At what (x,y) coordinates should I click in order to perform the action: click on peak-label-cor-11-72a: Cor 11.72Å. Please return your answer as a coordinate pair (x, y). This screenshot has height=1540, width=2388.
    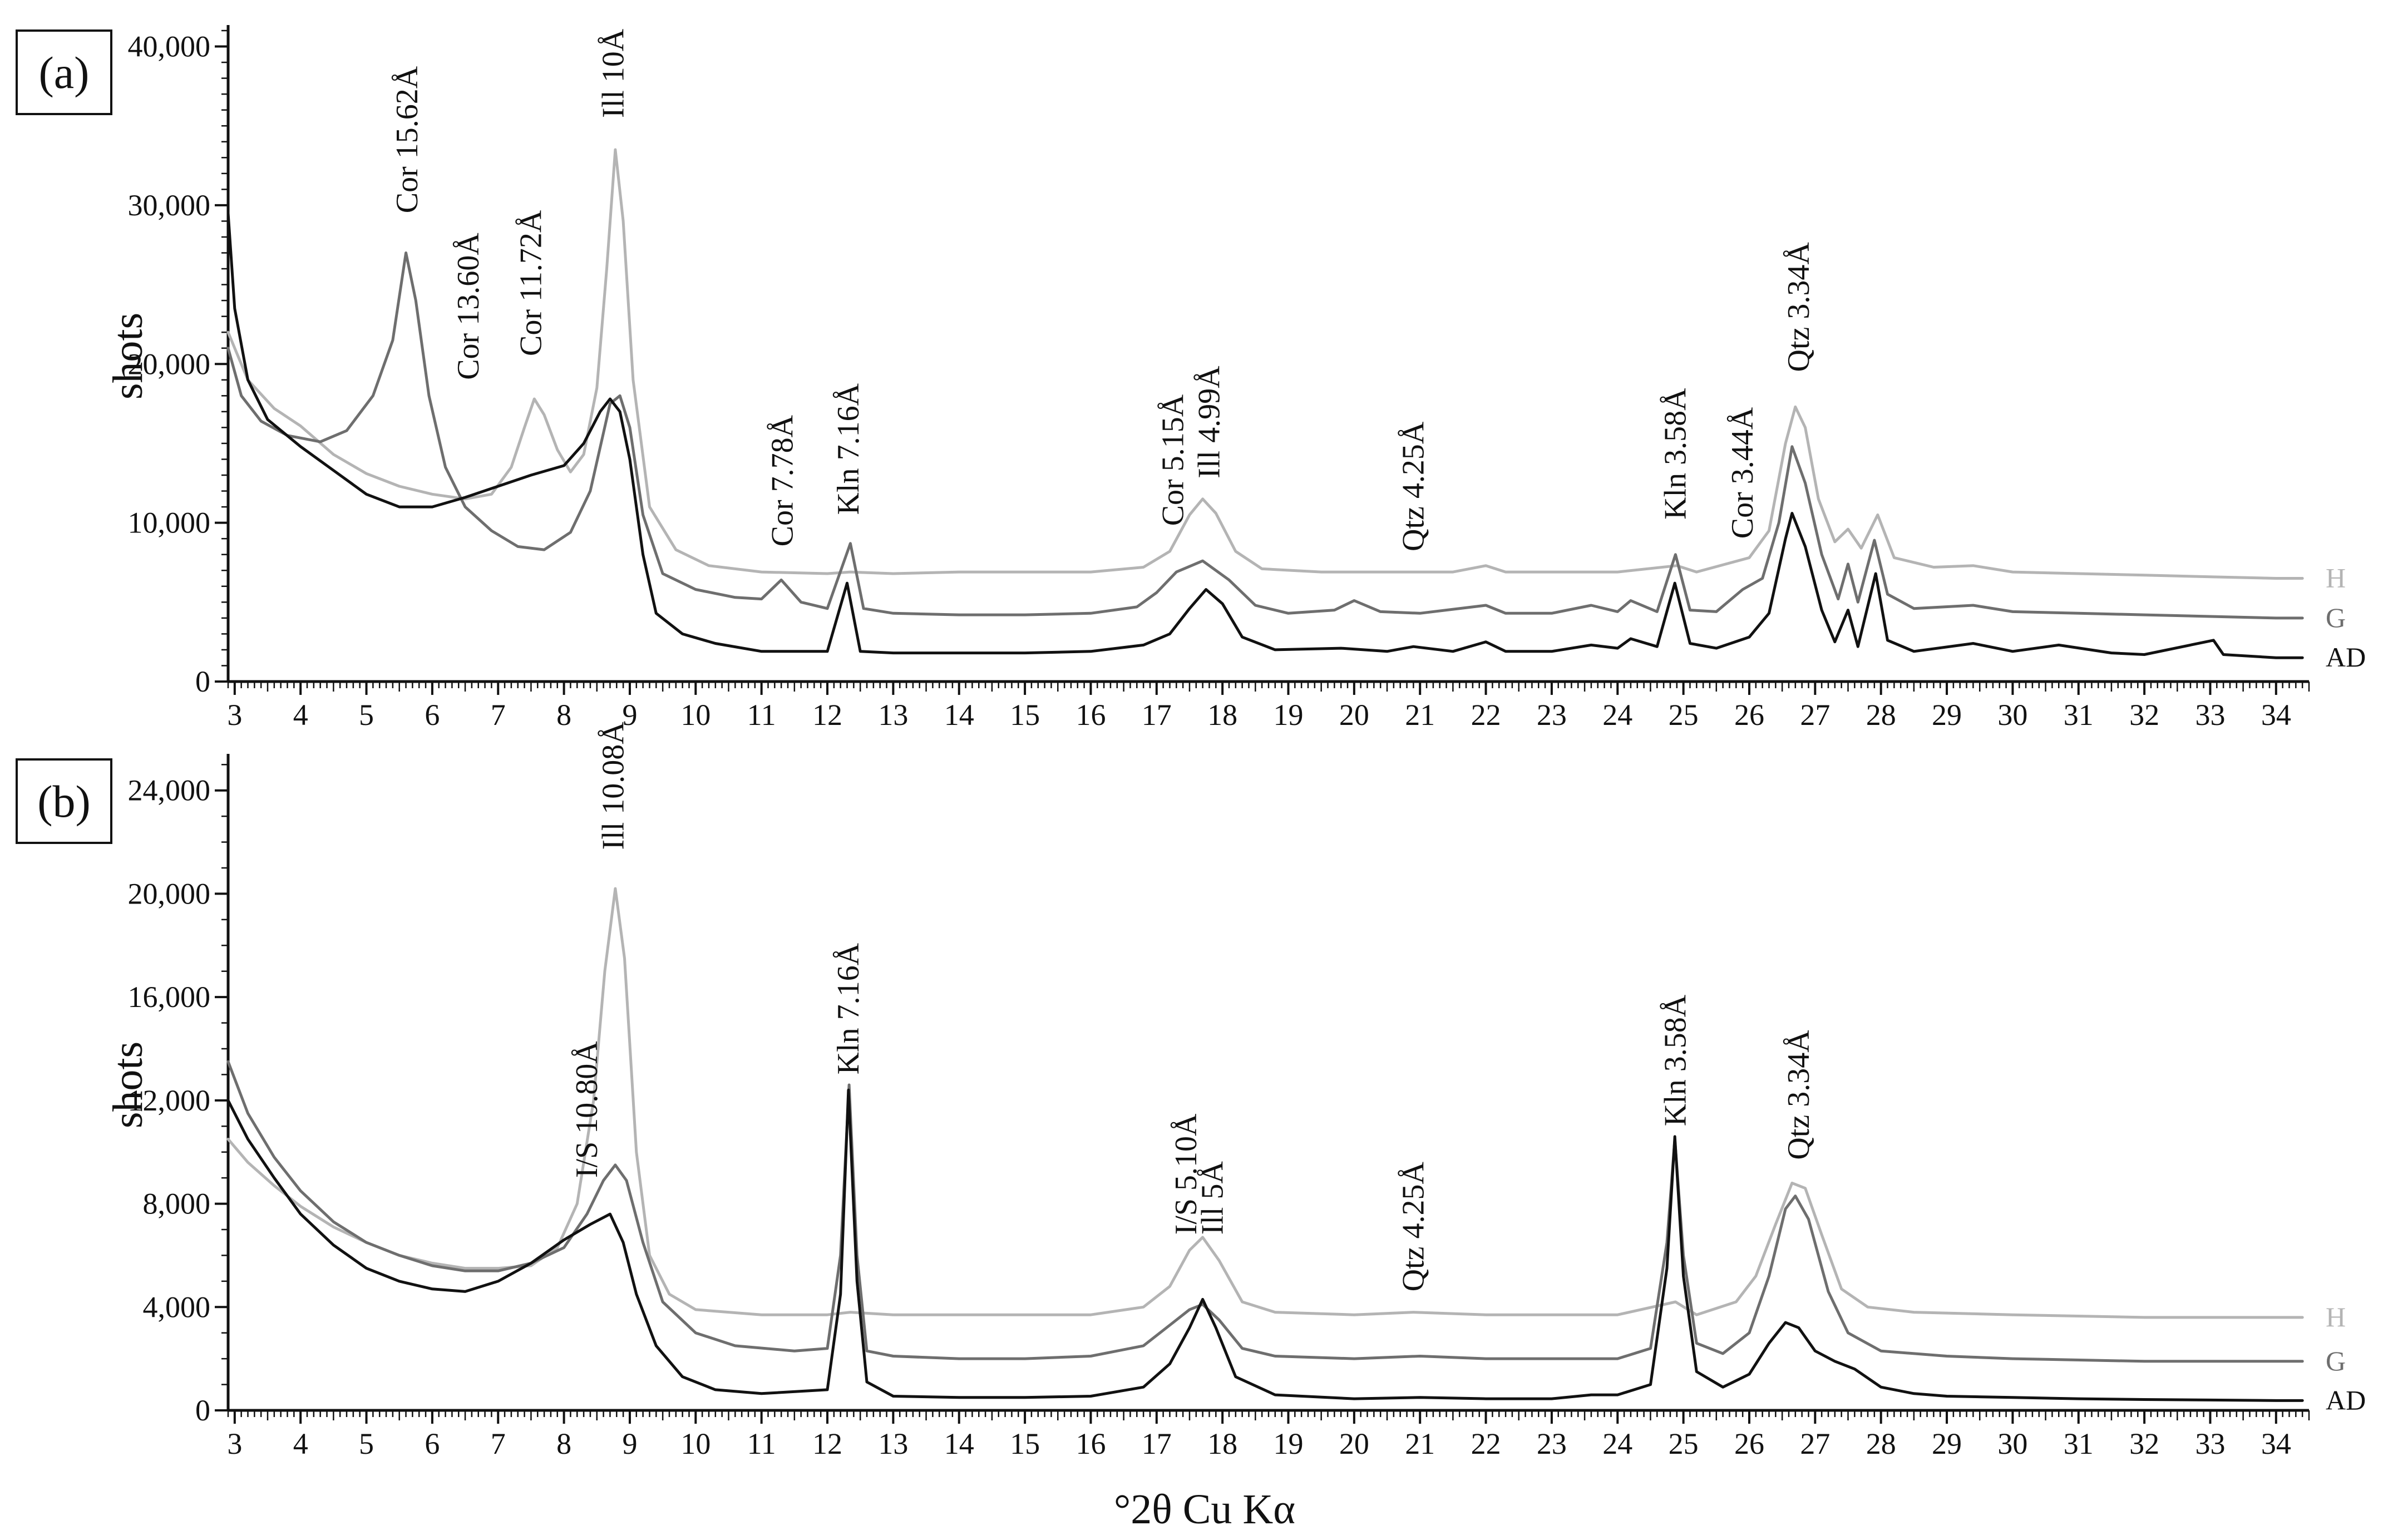
    Looking at the image, I should click on (531, 283).